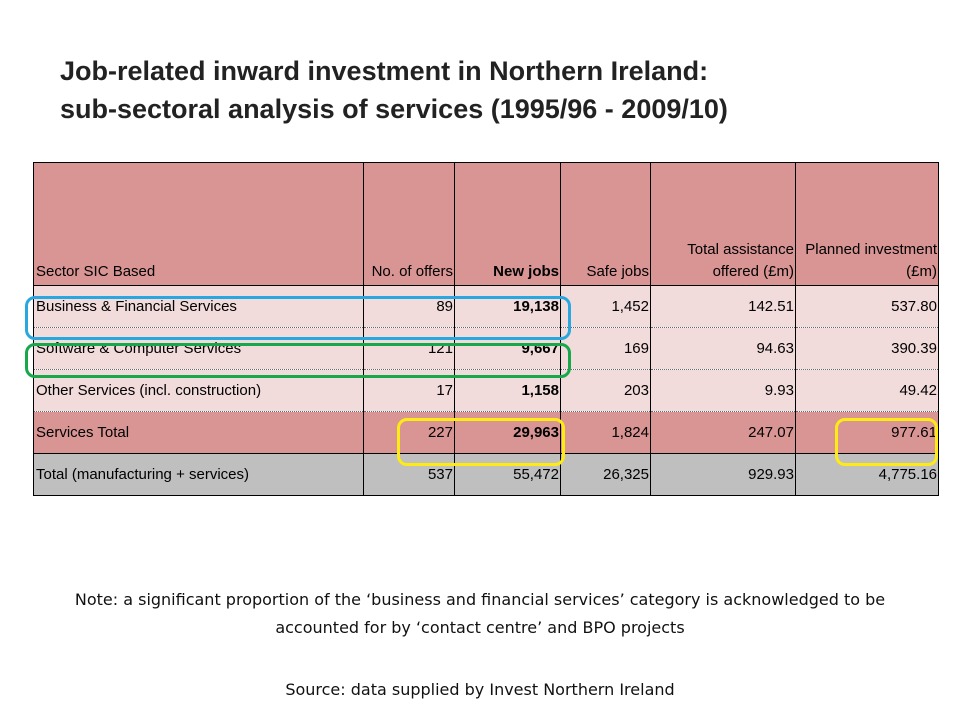 Image resolution: width=960 pixels, height=720 pixels. Describe the element at coordinates (507, 348) in the screenshot. I see `cell-new-jobs: 9,667` at that location.